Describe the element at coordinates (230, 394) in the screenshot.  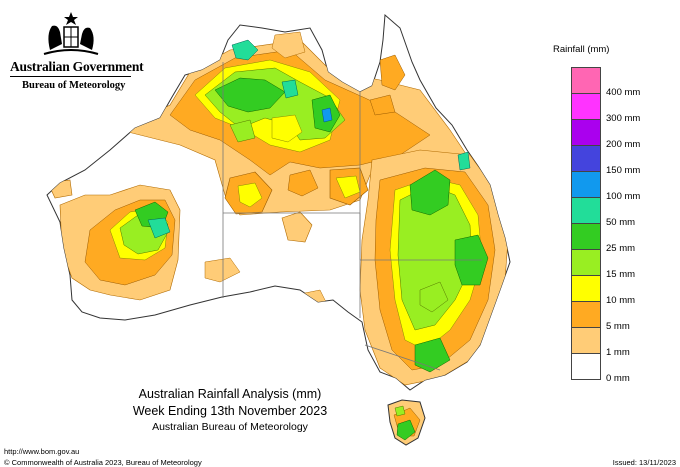
I see `map-title: Australian Rainfall Analysis (mm)` at that location.